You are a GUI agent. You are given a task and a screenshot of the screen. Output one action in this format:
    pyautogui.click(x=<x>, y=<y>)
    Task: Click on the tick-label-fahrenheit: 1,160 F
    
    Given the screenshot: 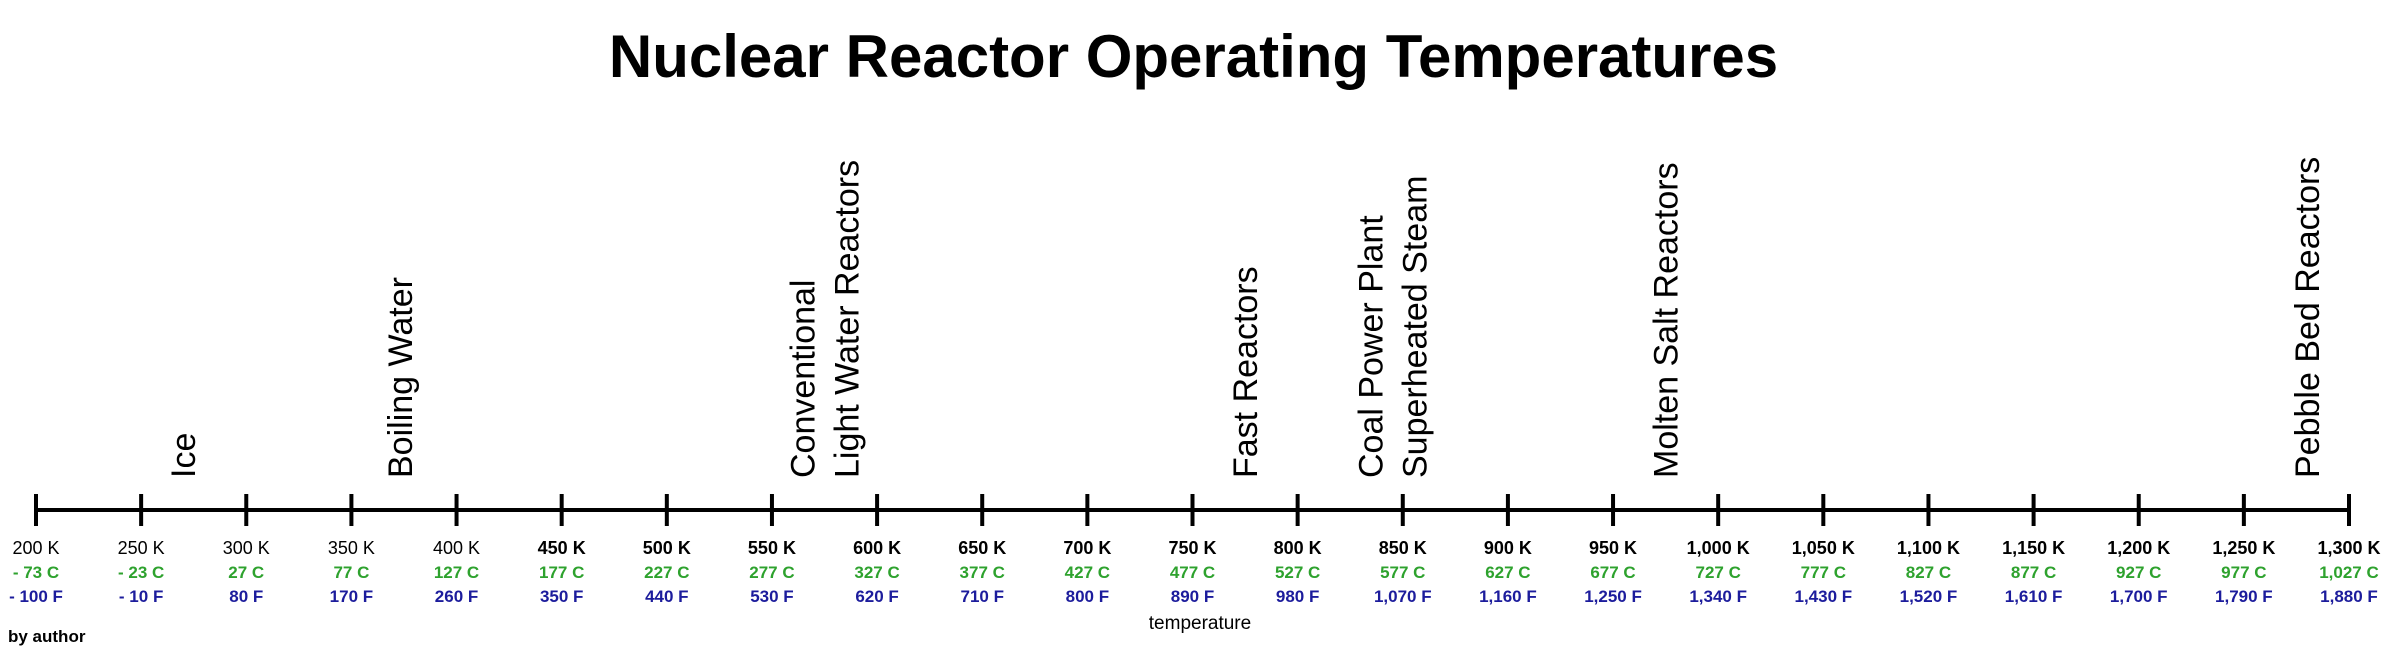 What is the action you would take?
    pyautogui.click(x=1508, y=596)
    